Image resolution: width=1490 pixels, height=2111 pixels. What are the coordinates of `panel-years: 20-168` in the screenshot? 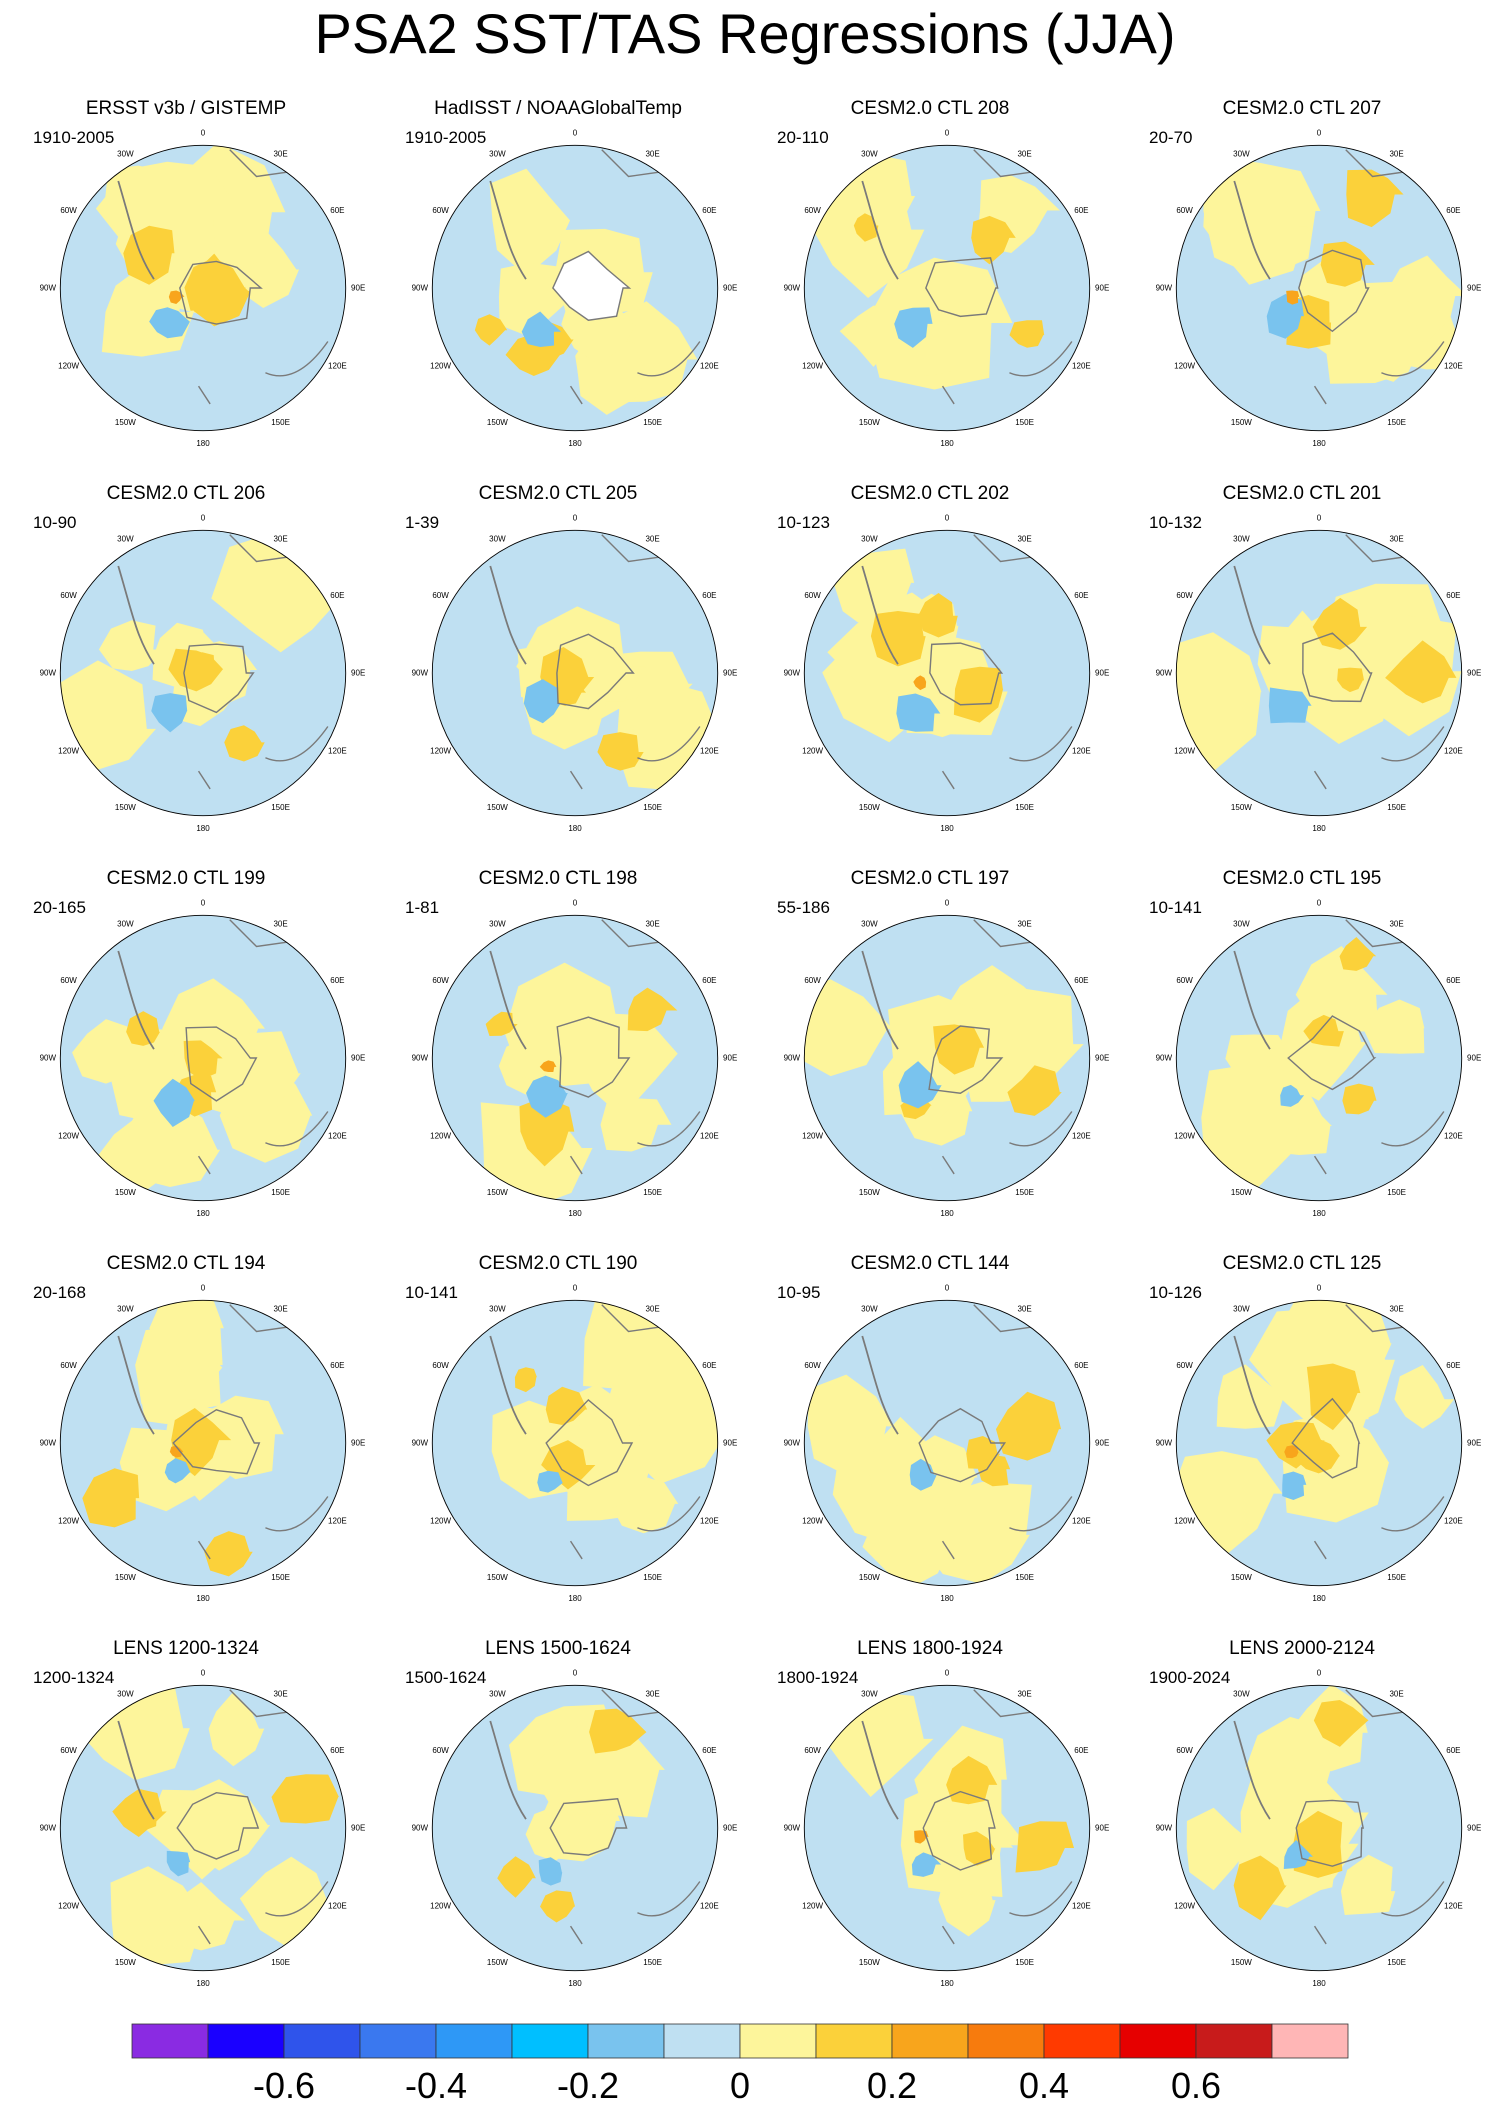 It's located at (59, 1292).